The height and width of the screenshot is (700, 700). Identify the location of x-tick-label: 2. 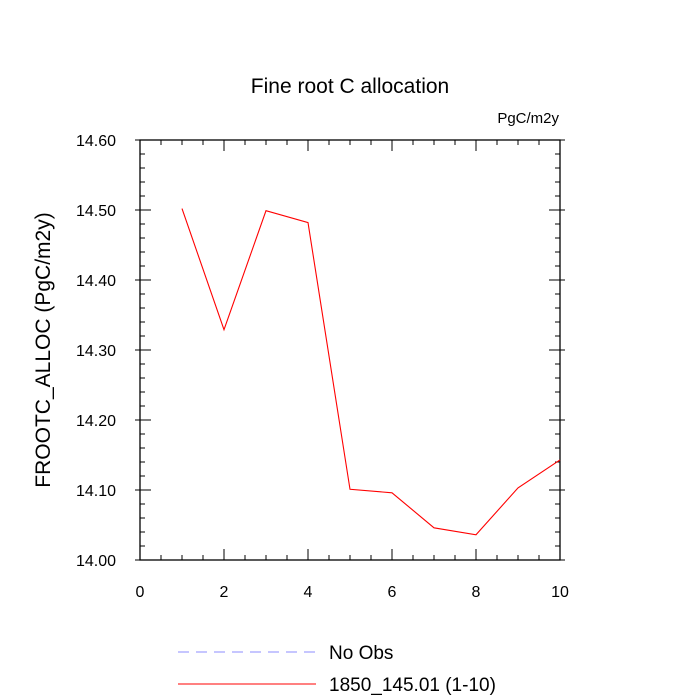
(224, 592).